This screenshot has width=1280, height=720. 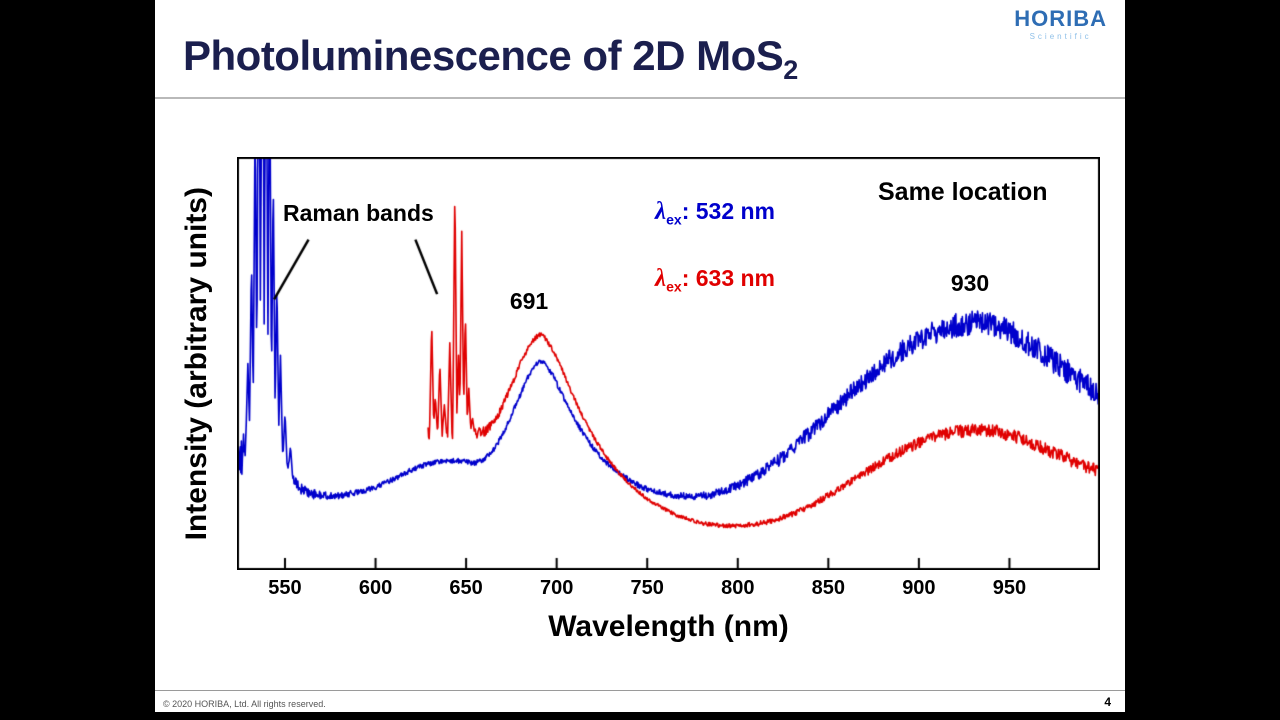 What do you see at coordinates (358, 213) in the screenshot?
I see `raman-bands-annotation: Raman bands` at bounding box center [358, 213].